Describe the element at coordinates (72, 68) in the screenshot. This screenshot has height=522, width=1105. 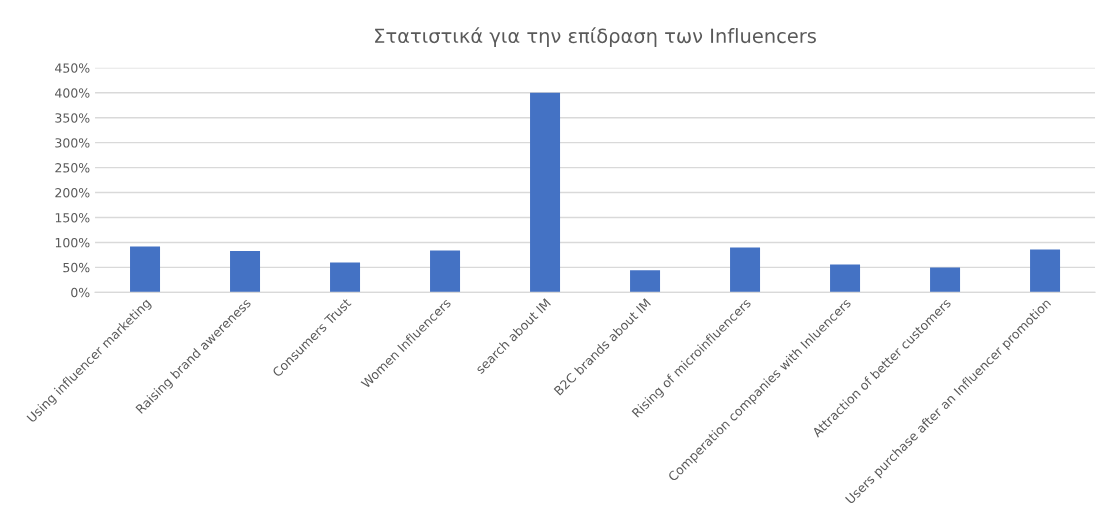
I see `y-tick-label: 450%` at that location.